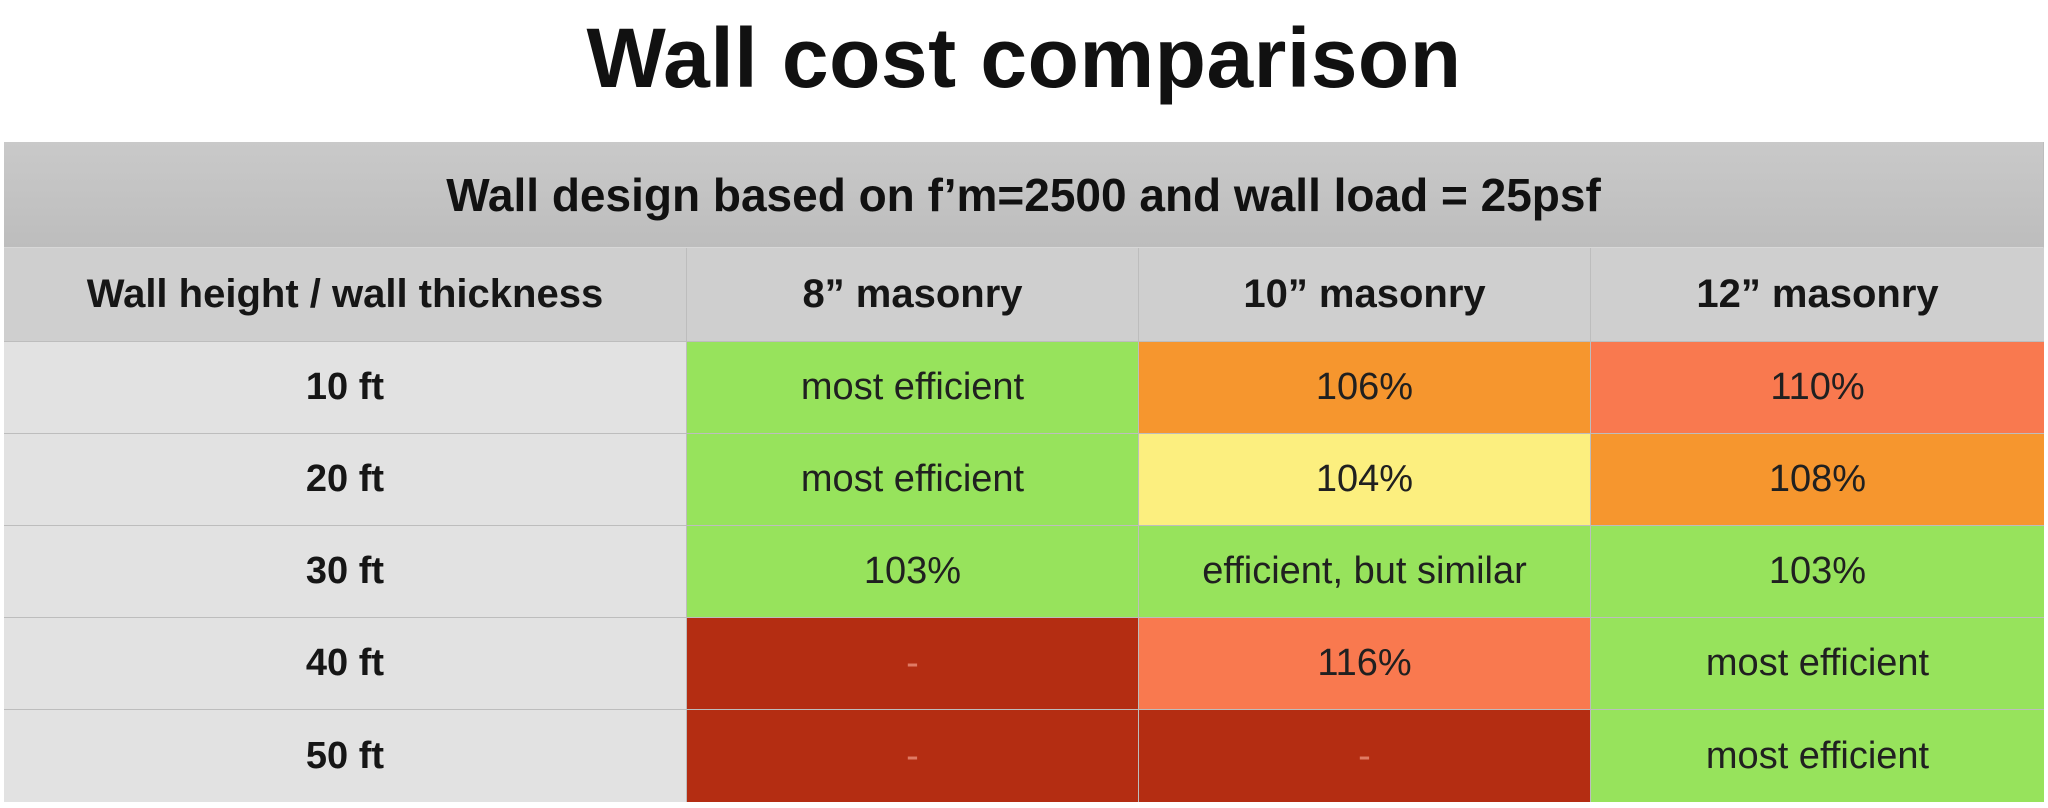 The image size is (2048, 808). What do you see at coordinates (1365, 388) in the screenshot?
I see `cell-10-ft-10in-masonry: 106%` at bounding box center [1365, 388].